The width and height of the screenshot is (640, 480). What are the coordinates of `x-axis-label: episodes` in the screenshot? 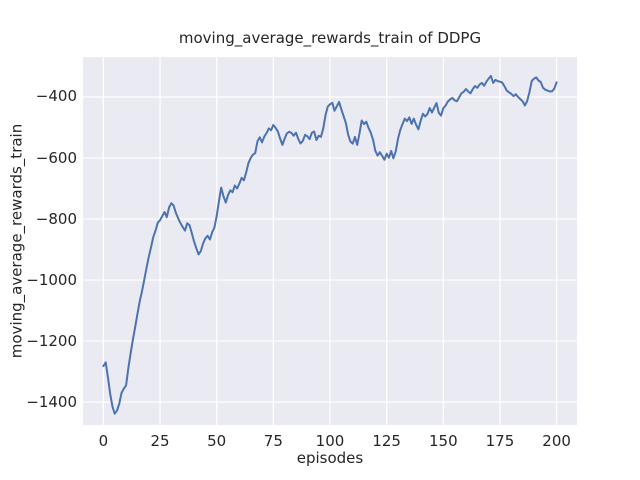 It's located at (330, 458).